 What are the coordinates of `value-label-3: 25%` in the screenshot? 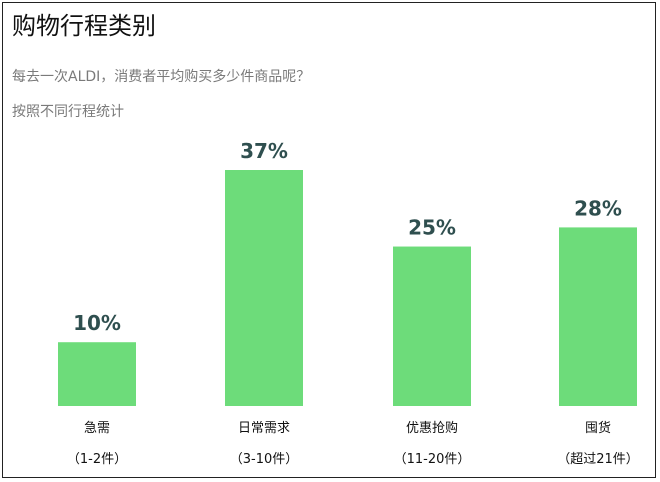 It's located at (432, 228).